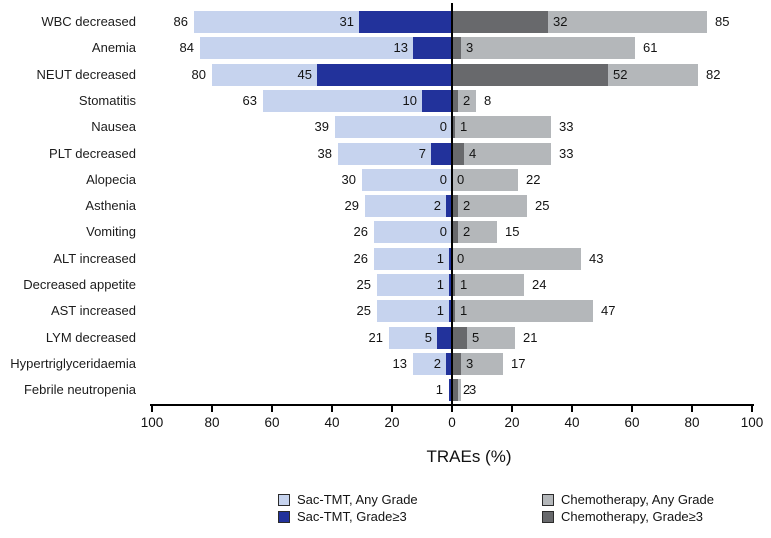 The height and width of the screenshot is (538, 771). Describe the element at coordinates (321, 127) in the screenshot. I see `value-label-sac-any: 39` at that location.